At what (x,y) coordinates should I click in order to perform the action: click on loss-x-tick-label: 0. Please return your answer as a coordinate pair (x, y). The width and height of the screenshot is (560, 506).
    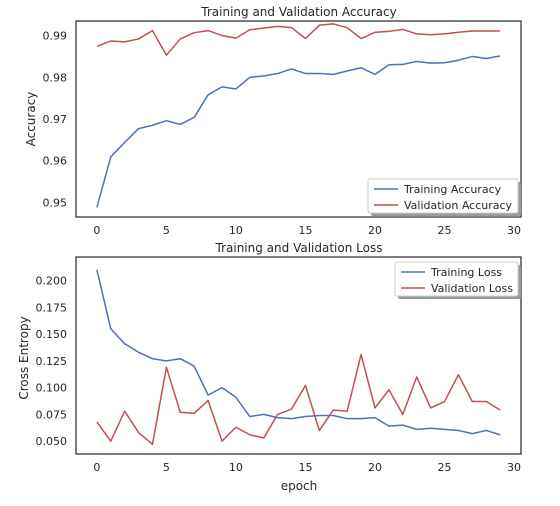
    Looking at the image, I should click on (96, 467).